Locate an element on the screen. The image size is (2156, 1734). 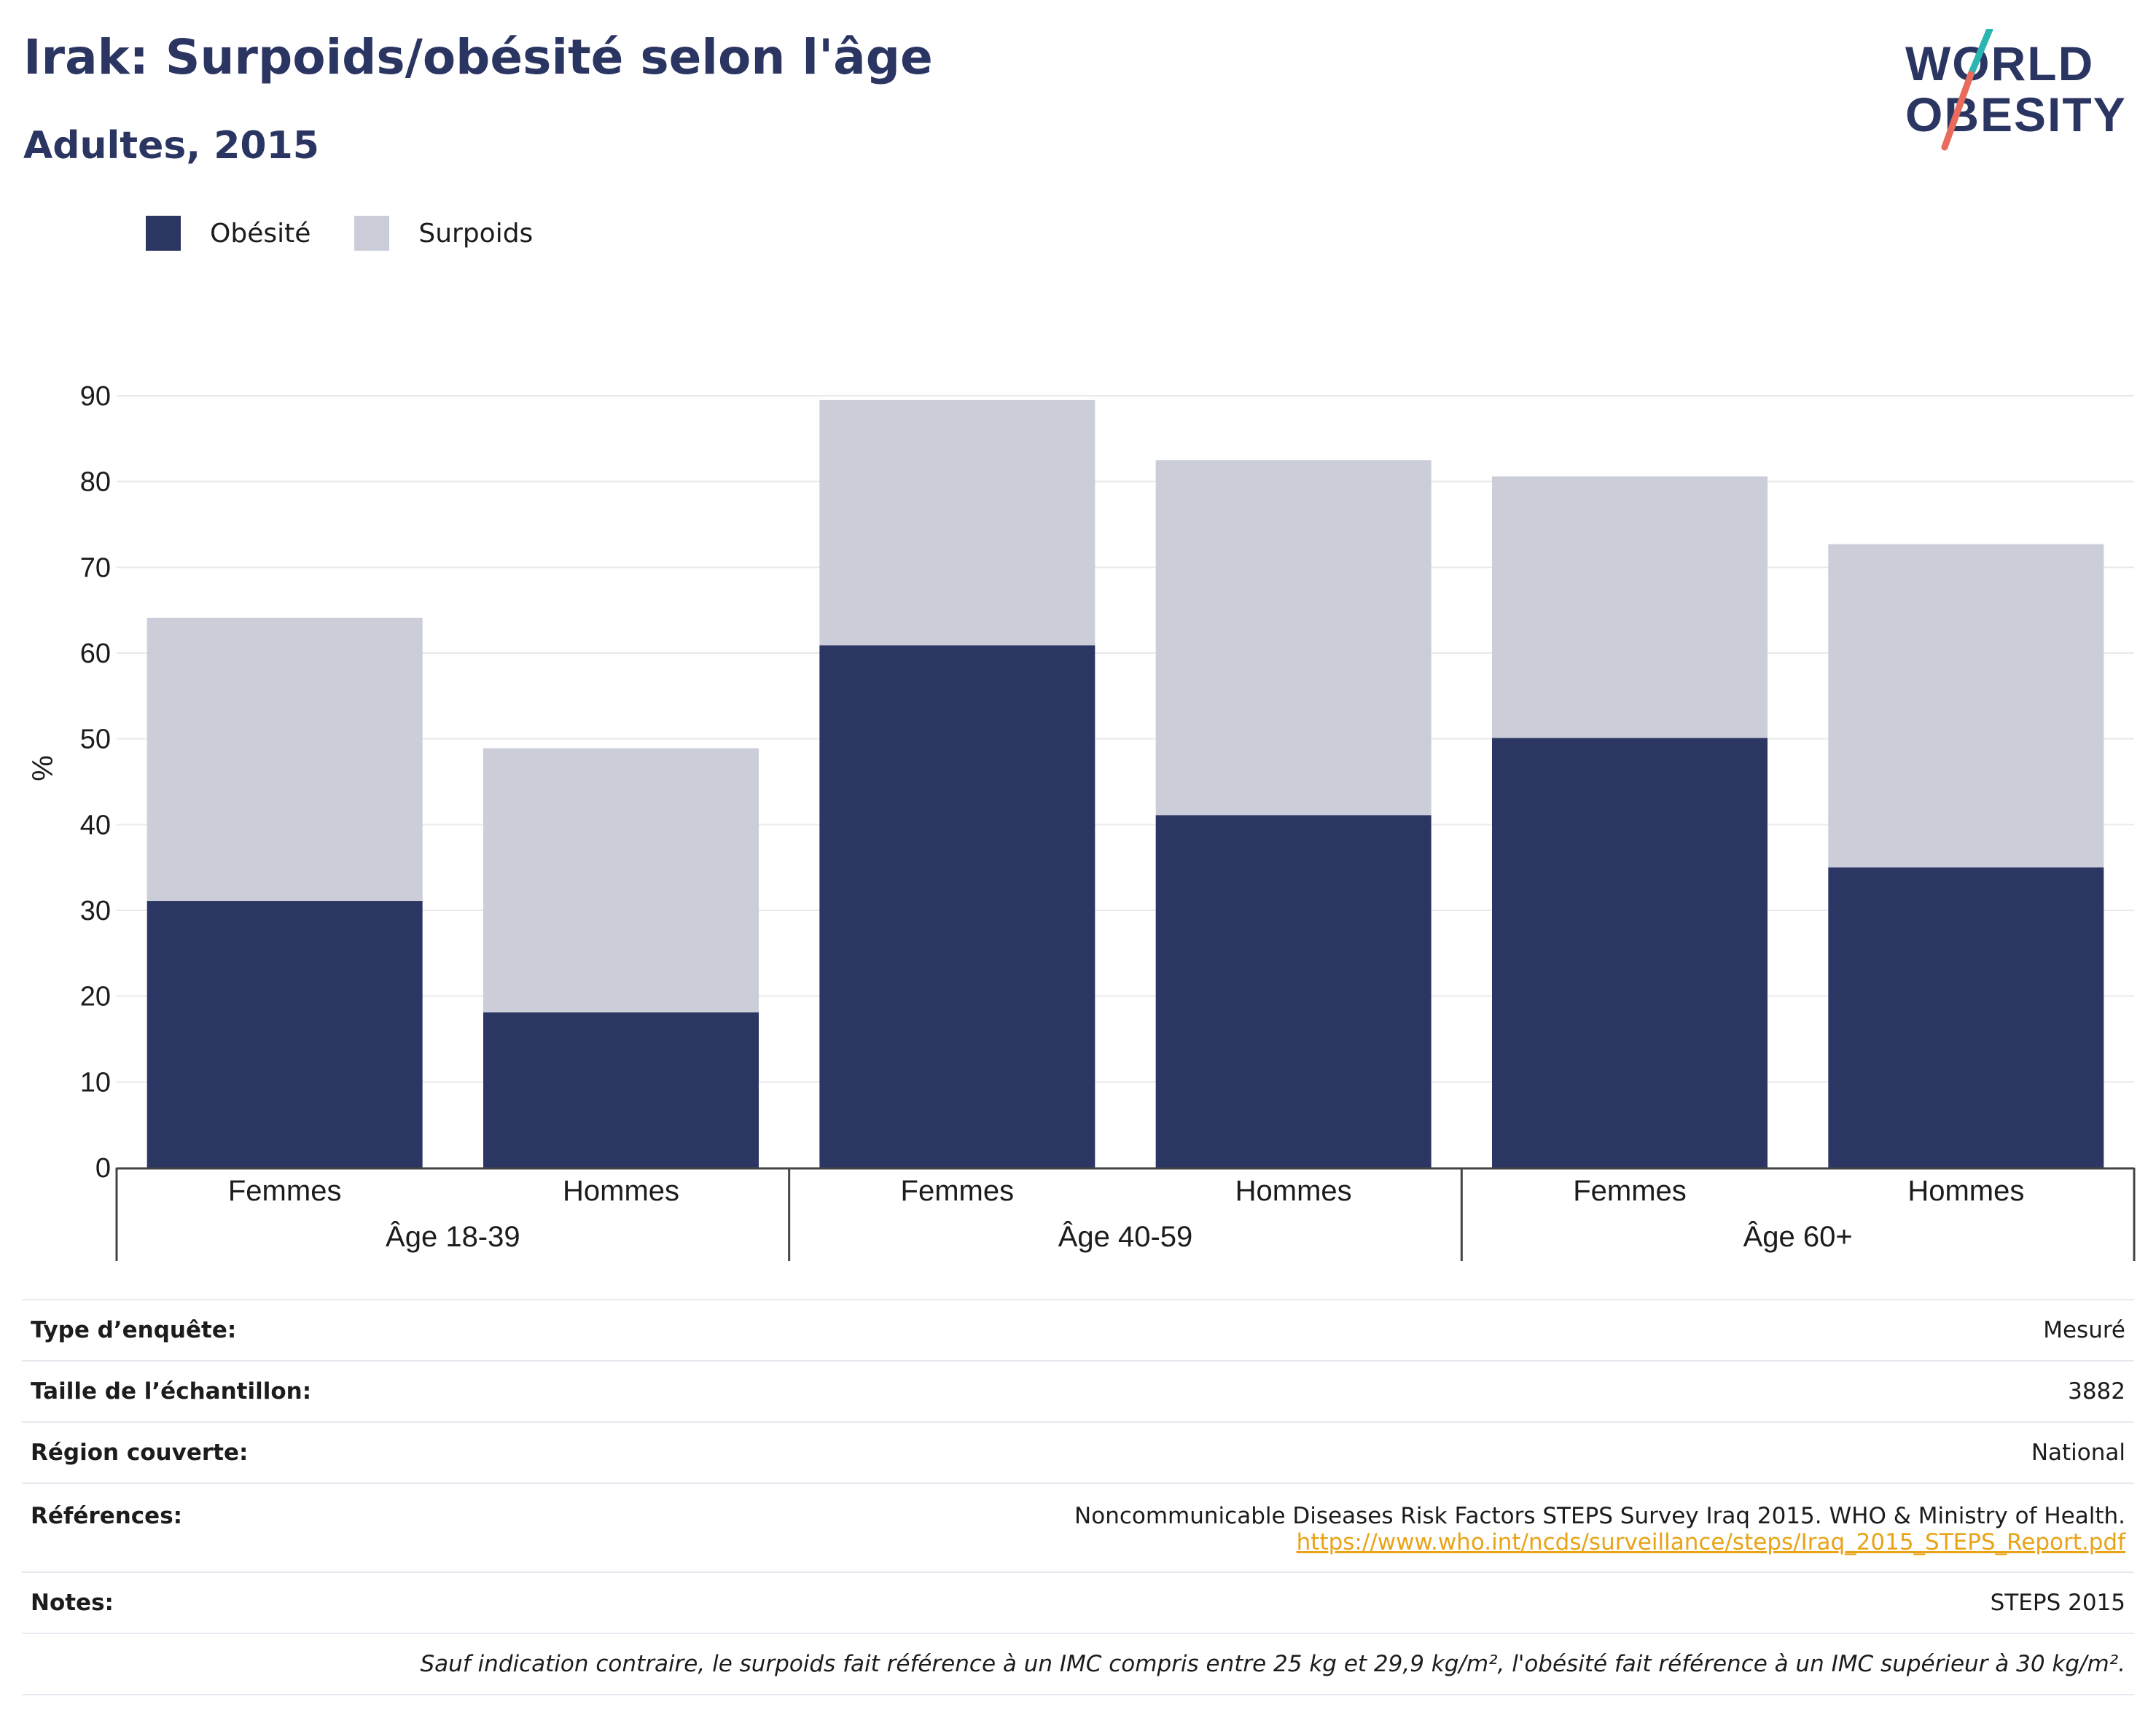
y-tick-label: 60 is located at coordinates (96, 653).